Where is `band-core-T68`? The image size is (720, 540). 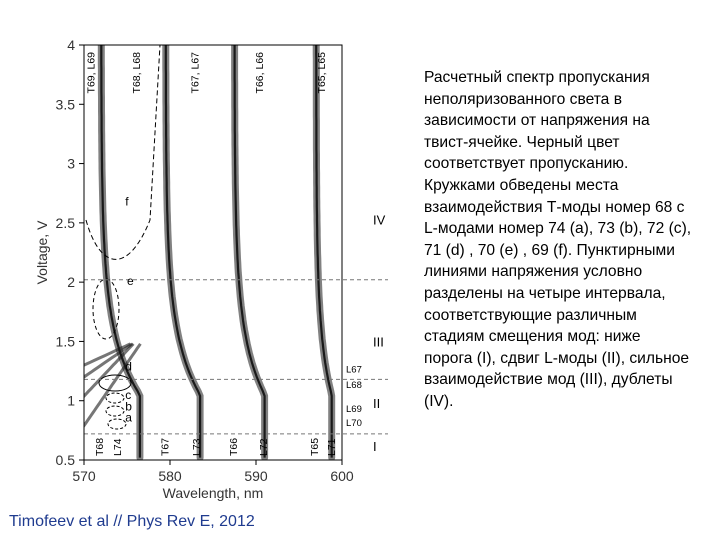 band-core-T68 is located at coordinates (120, 251).